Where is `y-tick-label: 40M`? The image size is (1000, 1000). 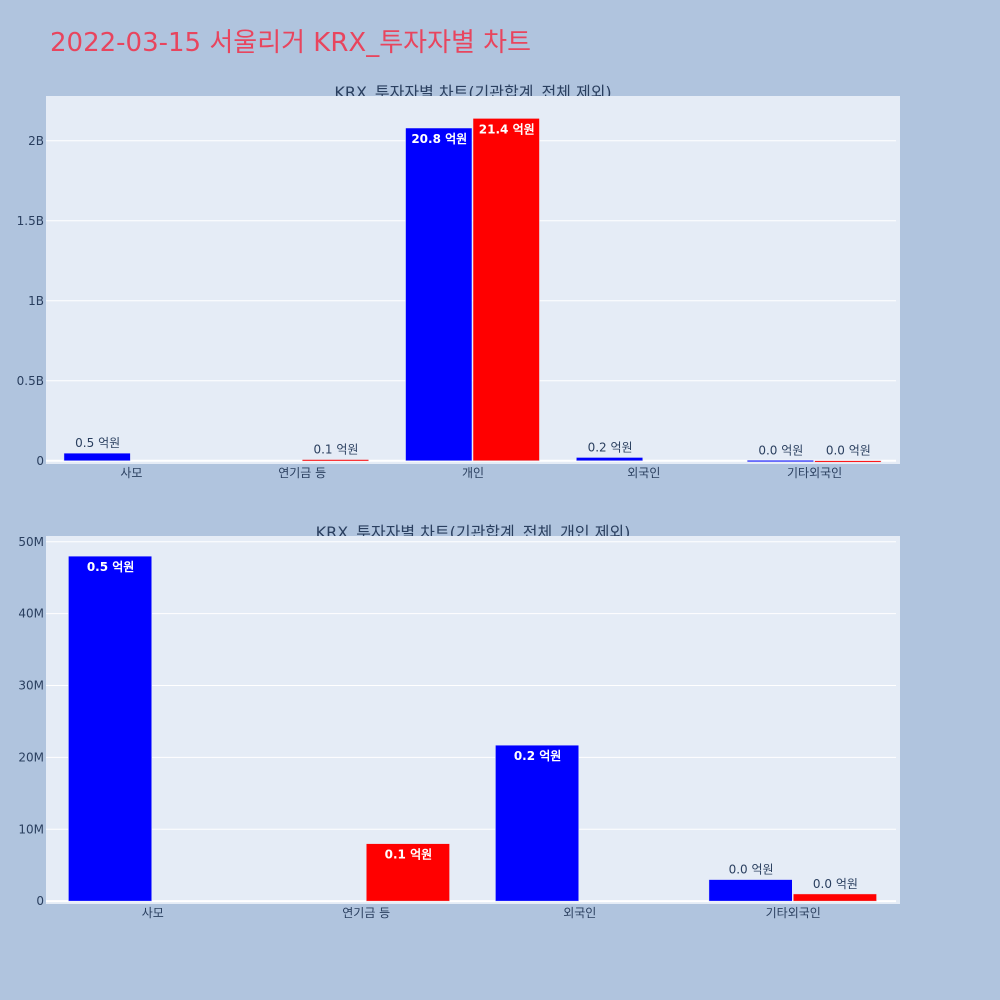
y-tick-label: 40M is located at coordinates (31, 614).